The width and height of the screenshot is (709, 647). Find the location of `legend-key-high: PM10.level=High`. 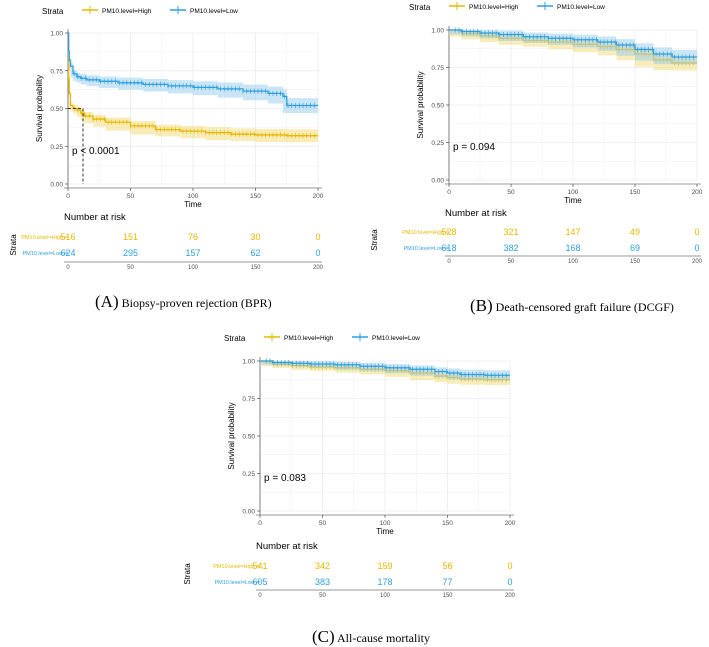

legend-key-high: PM10.level=High is located at coordinates (117, 10).